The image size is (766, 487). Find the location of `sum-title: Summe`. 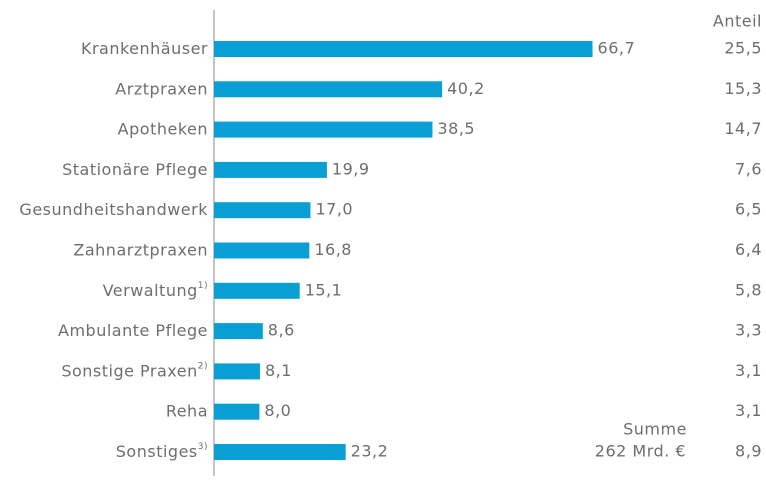

sum-title: Summe is located at coordinates (655, 429).